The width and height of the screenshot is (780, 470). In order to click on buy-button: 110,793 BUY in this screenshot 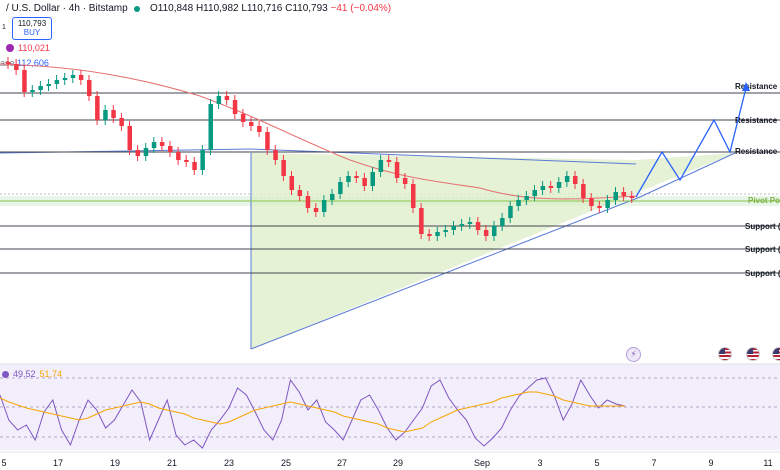, I will do `click(32, 28)`.